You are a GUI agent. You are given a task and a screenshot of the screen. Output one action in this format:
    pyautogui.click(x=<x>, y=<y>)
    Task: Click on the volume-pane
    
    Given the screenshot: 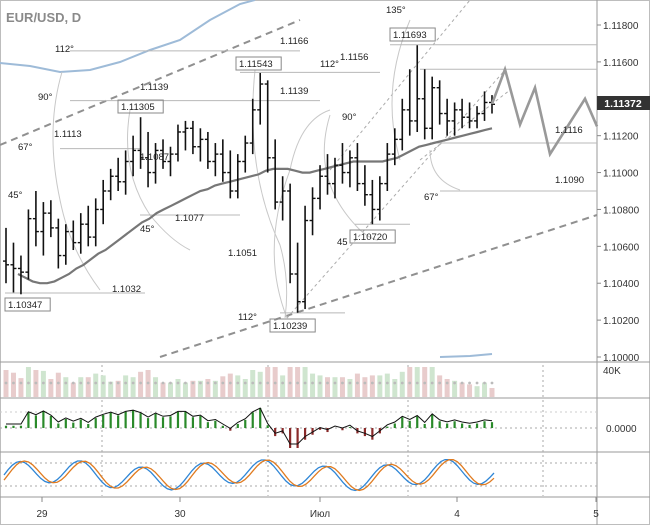 What is the action you would take?
    pyautogui.click(x=249, y=382)
    